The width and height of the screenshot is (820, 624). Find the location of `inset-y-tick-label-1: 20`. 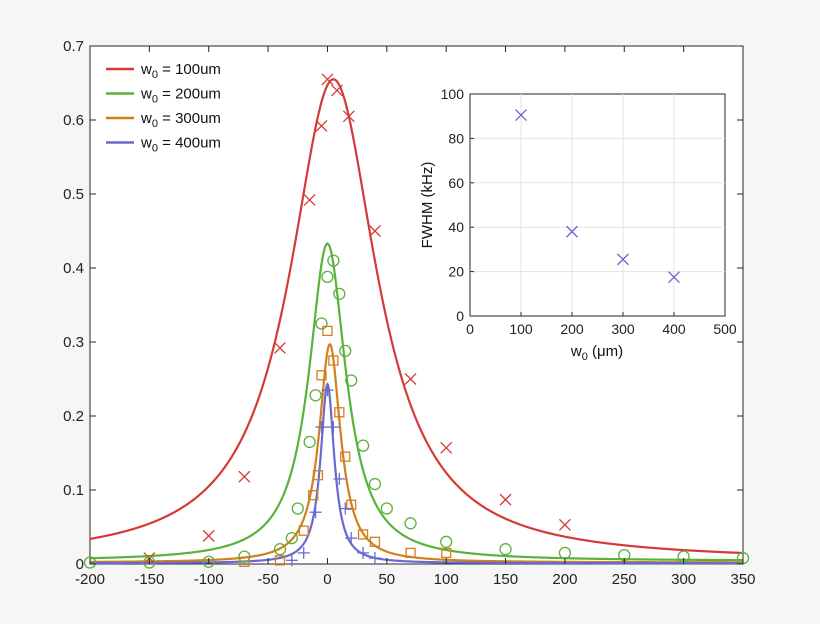

inset-y-tick-label-1: 20 is located at coordinates (456, 272).